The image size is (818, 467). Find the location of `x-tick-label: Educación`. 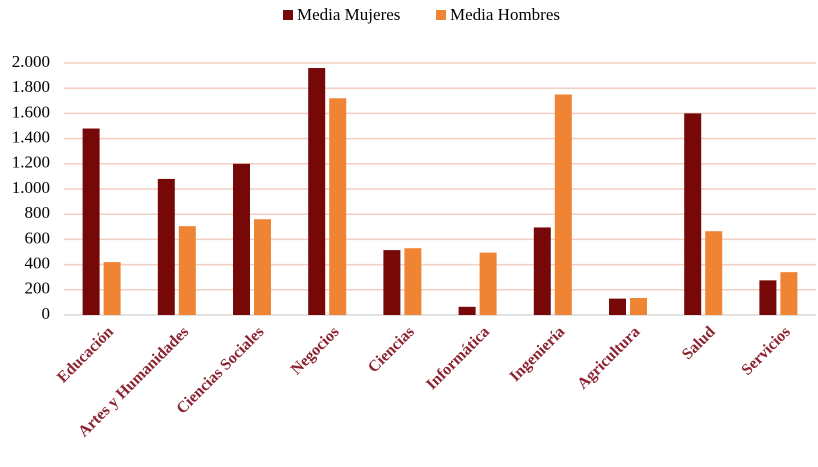

x-tick-label: Educación is located at coordinates (85, 354).